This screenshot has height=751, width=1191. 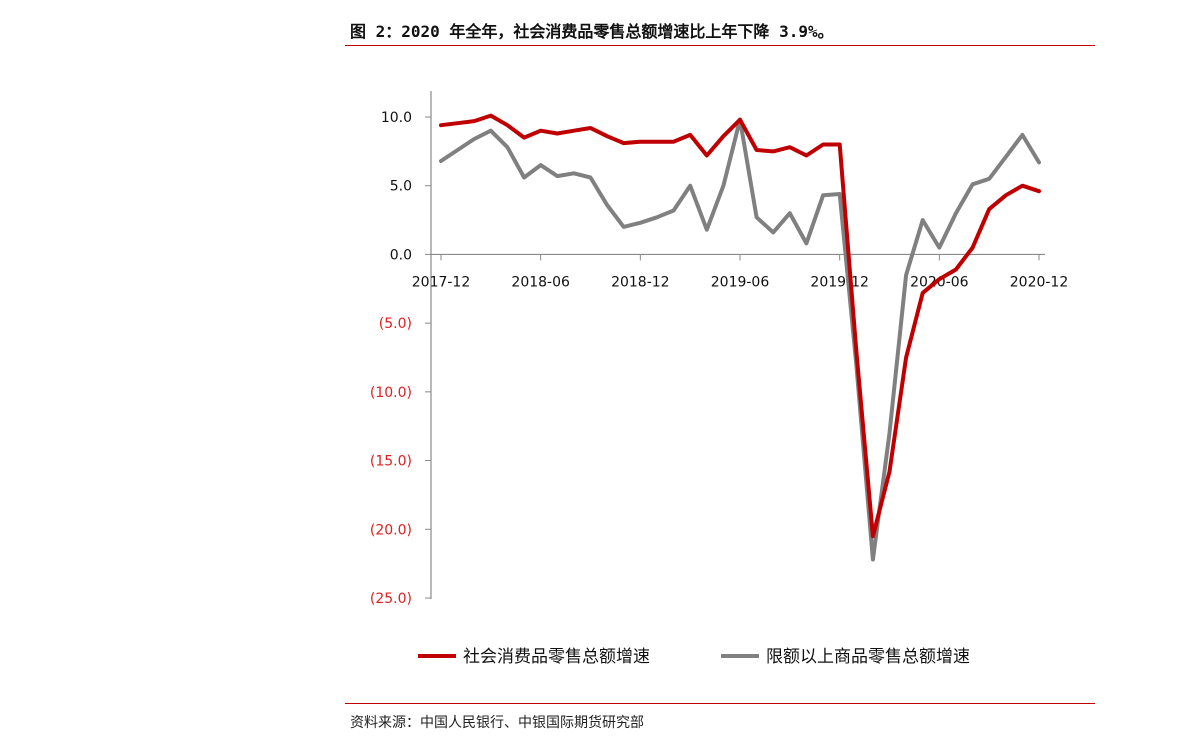 What do you see at coordinates (391, 393) in the screenshot?
I see `y-tick-label: (10.0)` at bounding box center [391, 393].